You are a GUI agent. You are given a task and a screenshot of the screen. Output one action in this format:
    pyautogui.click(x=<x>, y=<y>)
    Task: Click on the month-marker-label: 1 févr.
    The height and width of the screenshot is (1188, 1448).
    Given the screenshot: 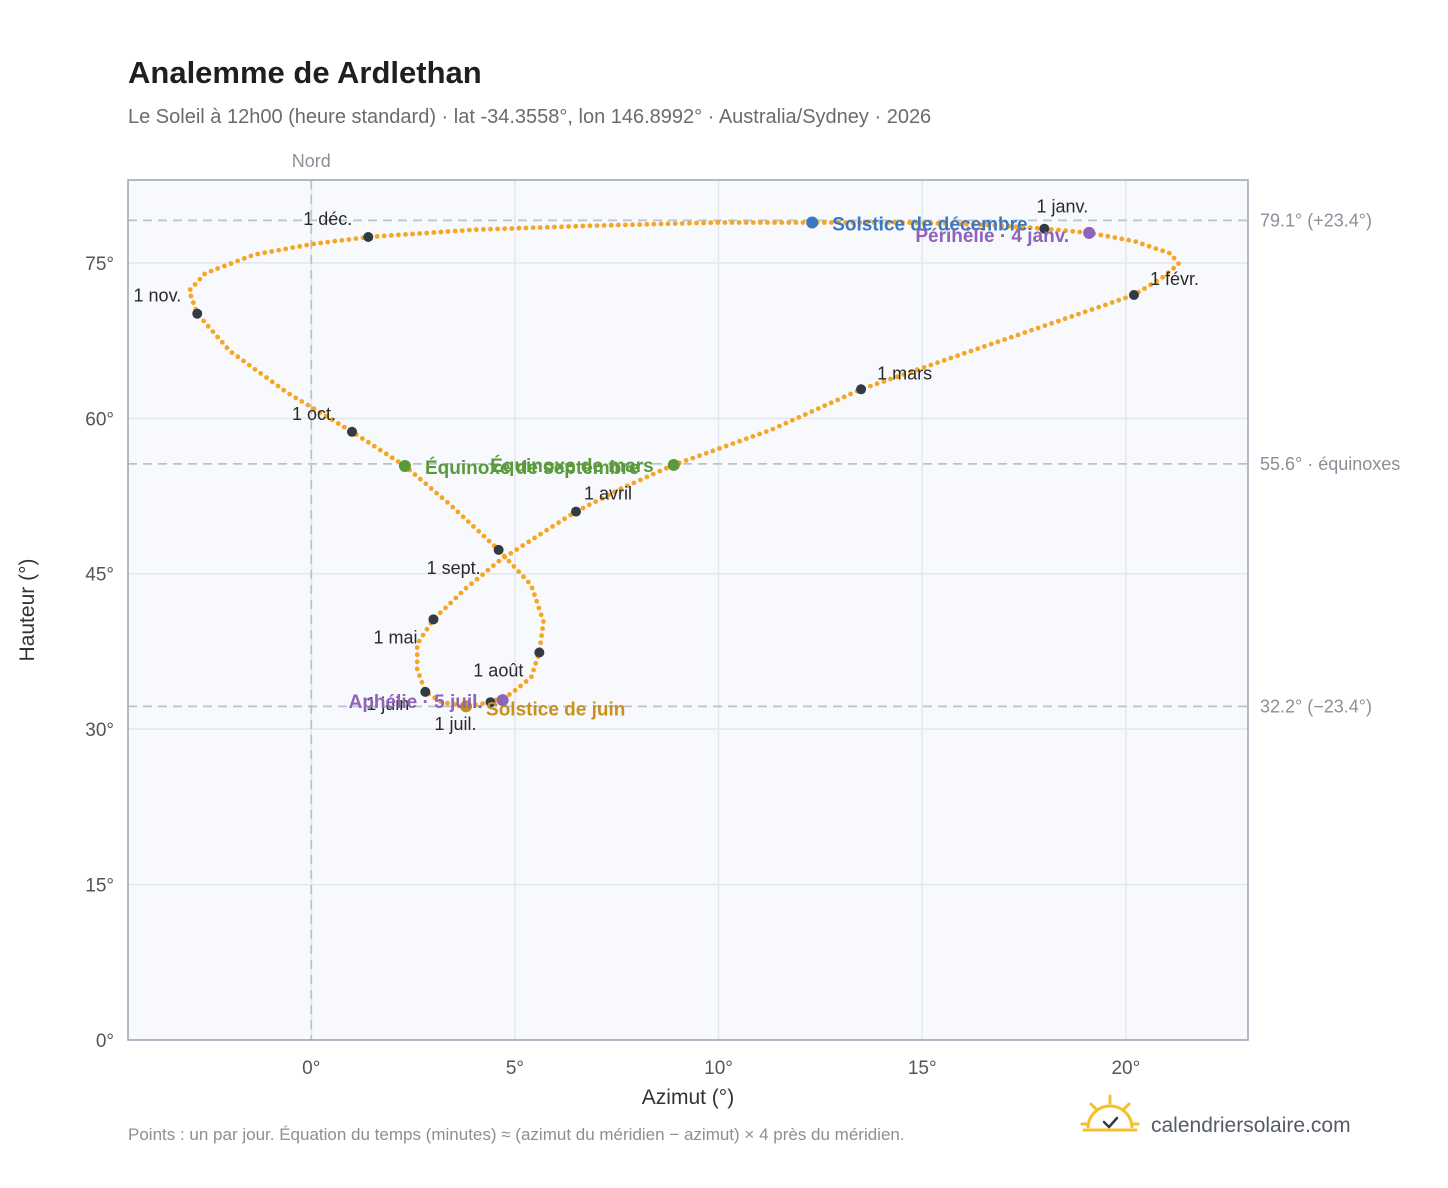 What is the action you would take?
    pyautogui.click(x=1174, y=279)
    